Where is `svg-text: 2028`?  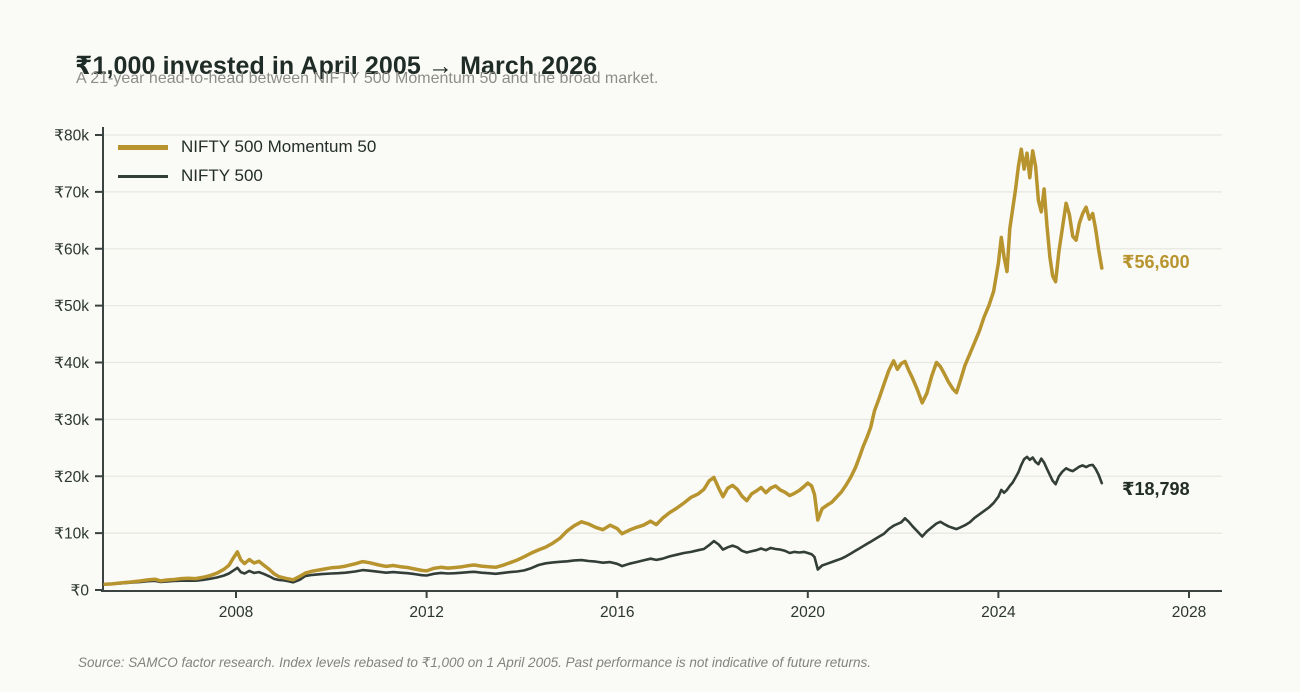 svg-text: 2028 is located at coordinates (1189, 612).